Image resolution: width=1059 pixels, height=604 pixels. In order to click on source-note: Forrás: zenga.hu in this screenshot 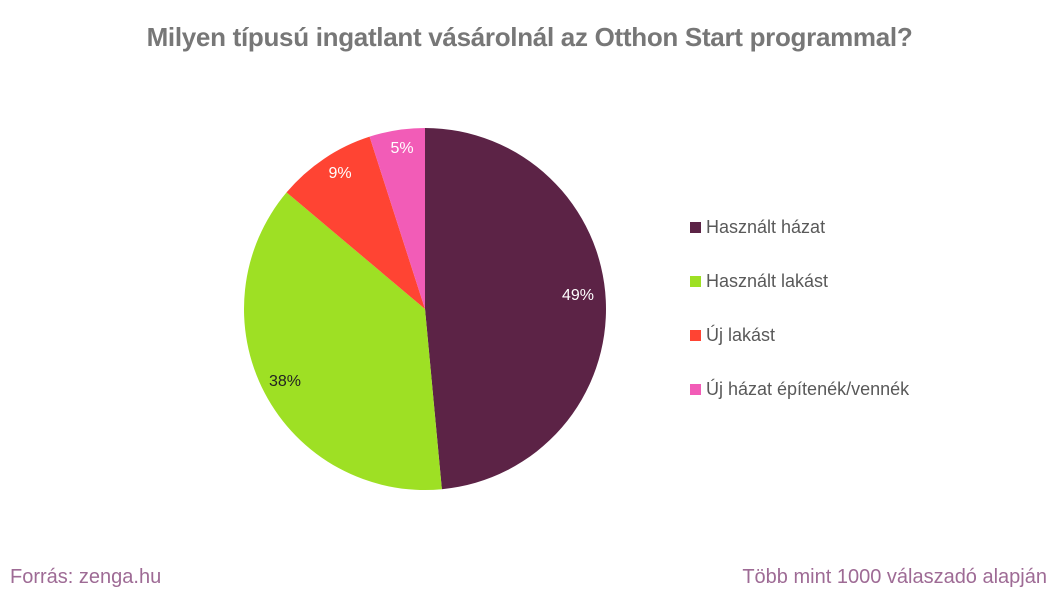, I will do `click(86, 577)`.